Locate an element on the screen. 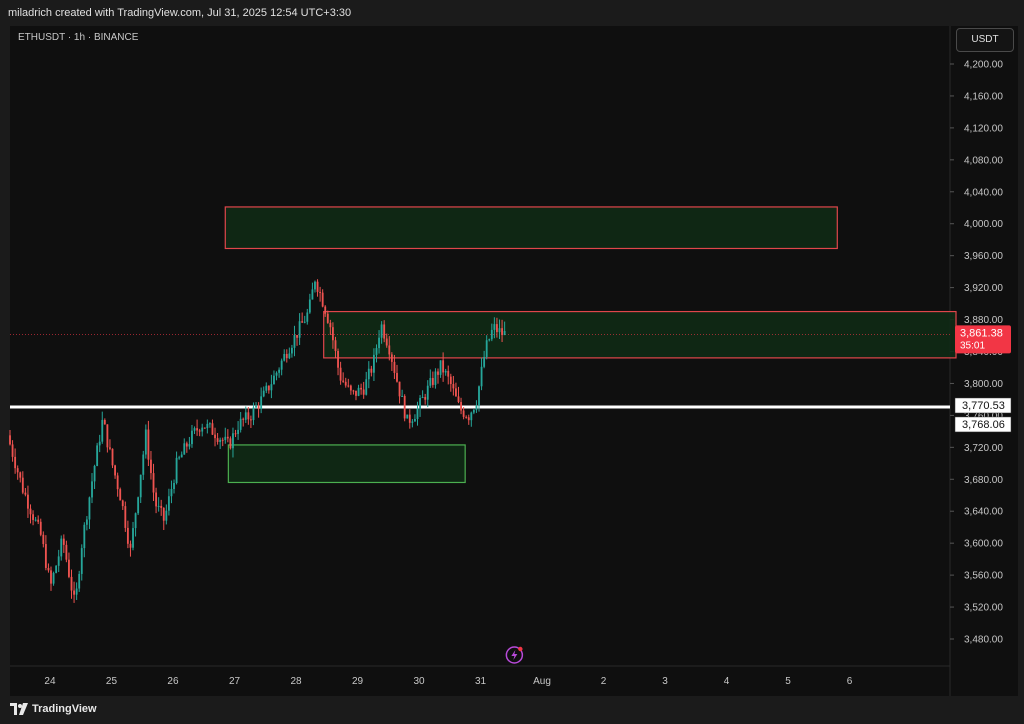 This screenshot has height=724, width=1024. x-tick-label: 29 is located at coordinates (358, 681).